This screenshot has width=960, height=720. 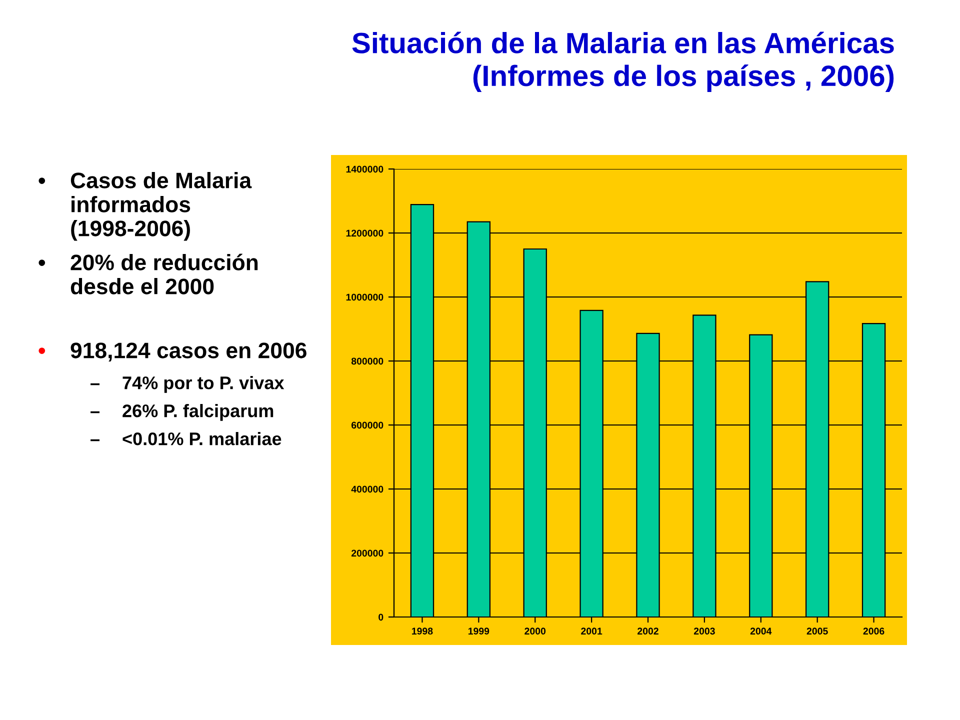 What do you see at coordinates (367, 489) in the screenshot?
I see `y-tick-label: 400000` at bounding box center [367, 489].